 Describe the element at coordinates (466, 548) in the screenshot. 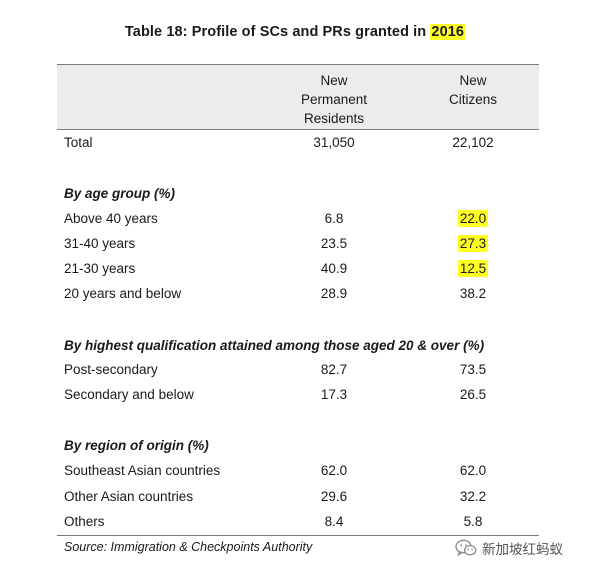

I see `wechat-icon` at that location.